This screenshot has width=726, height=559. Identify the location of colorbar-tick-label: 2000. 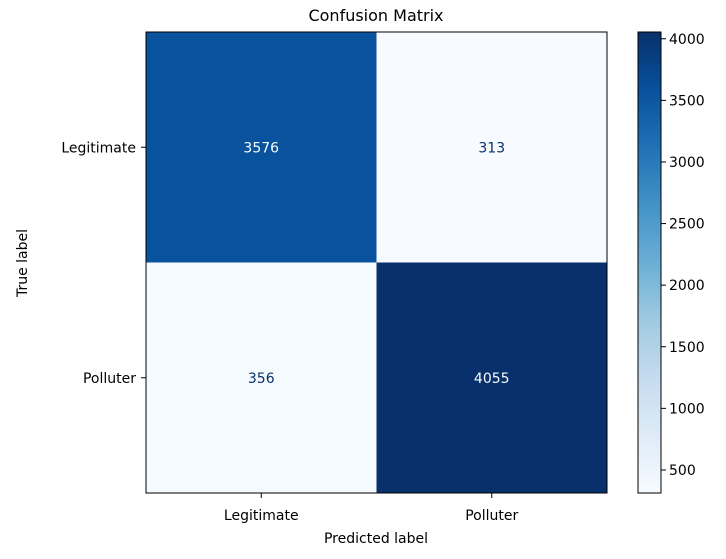
(687, 286).